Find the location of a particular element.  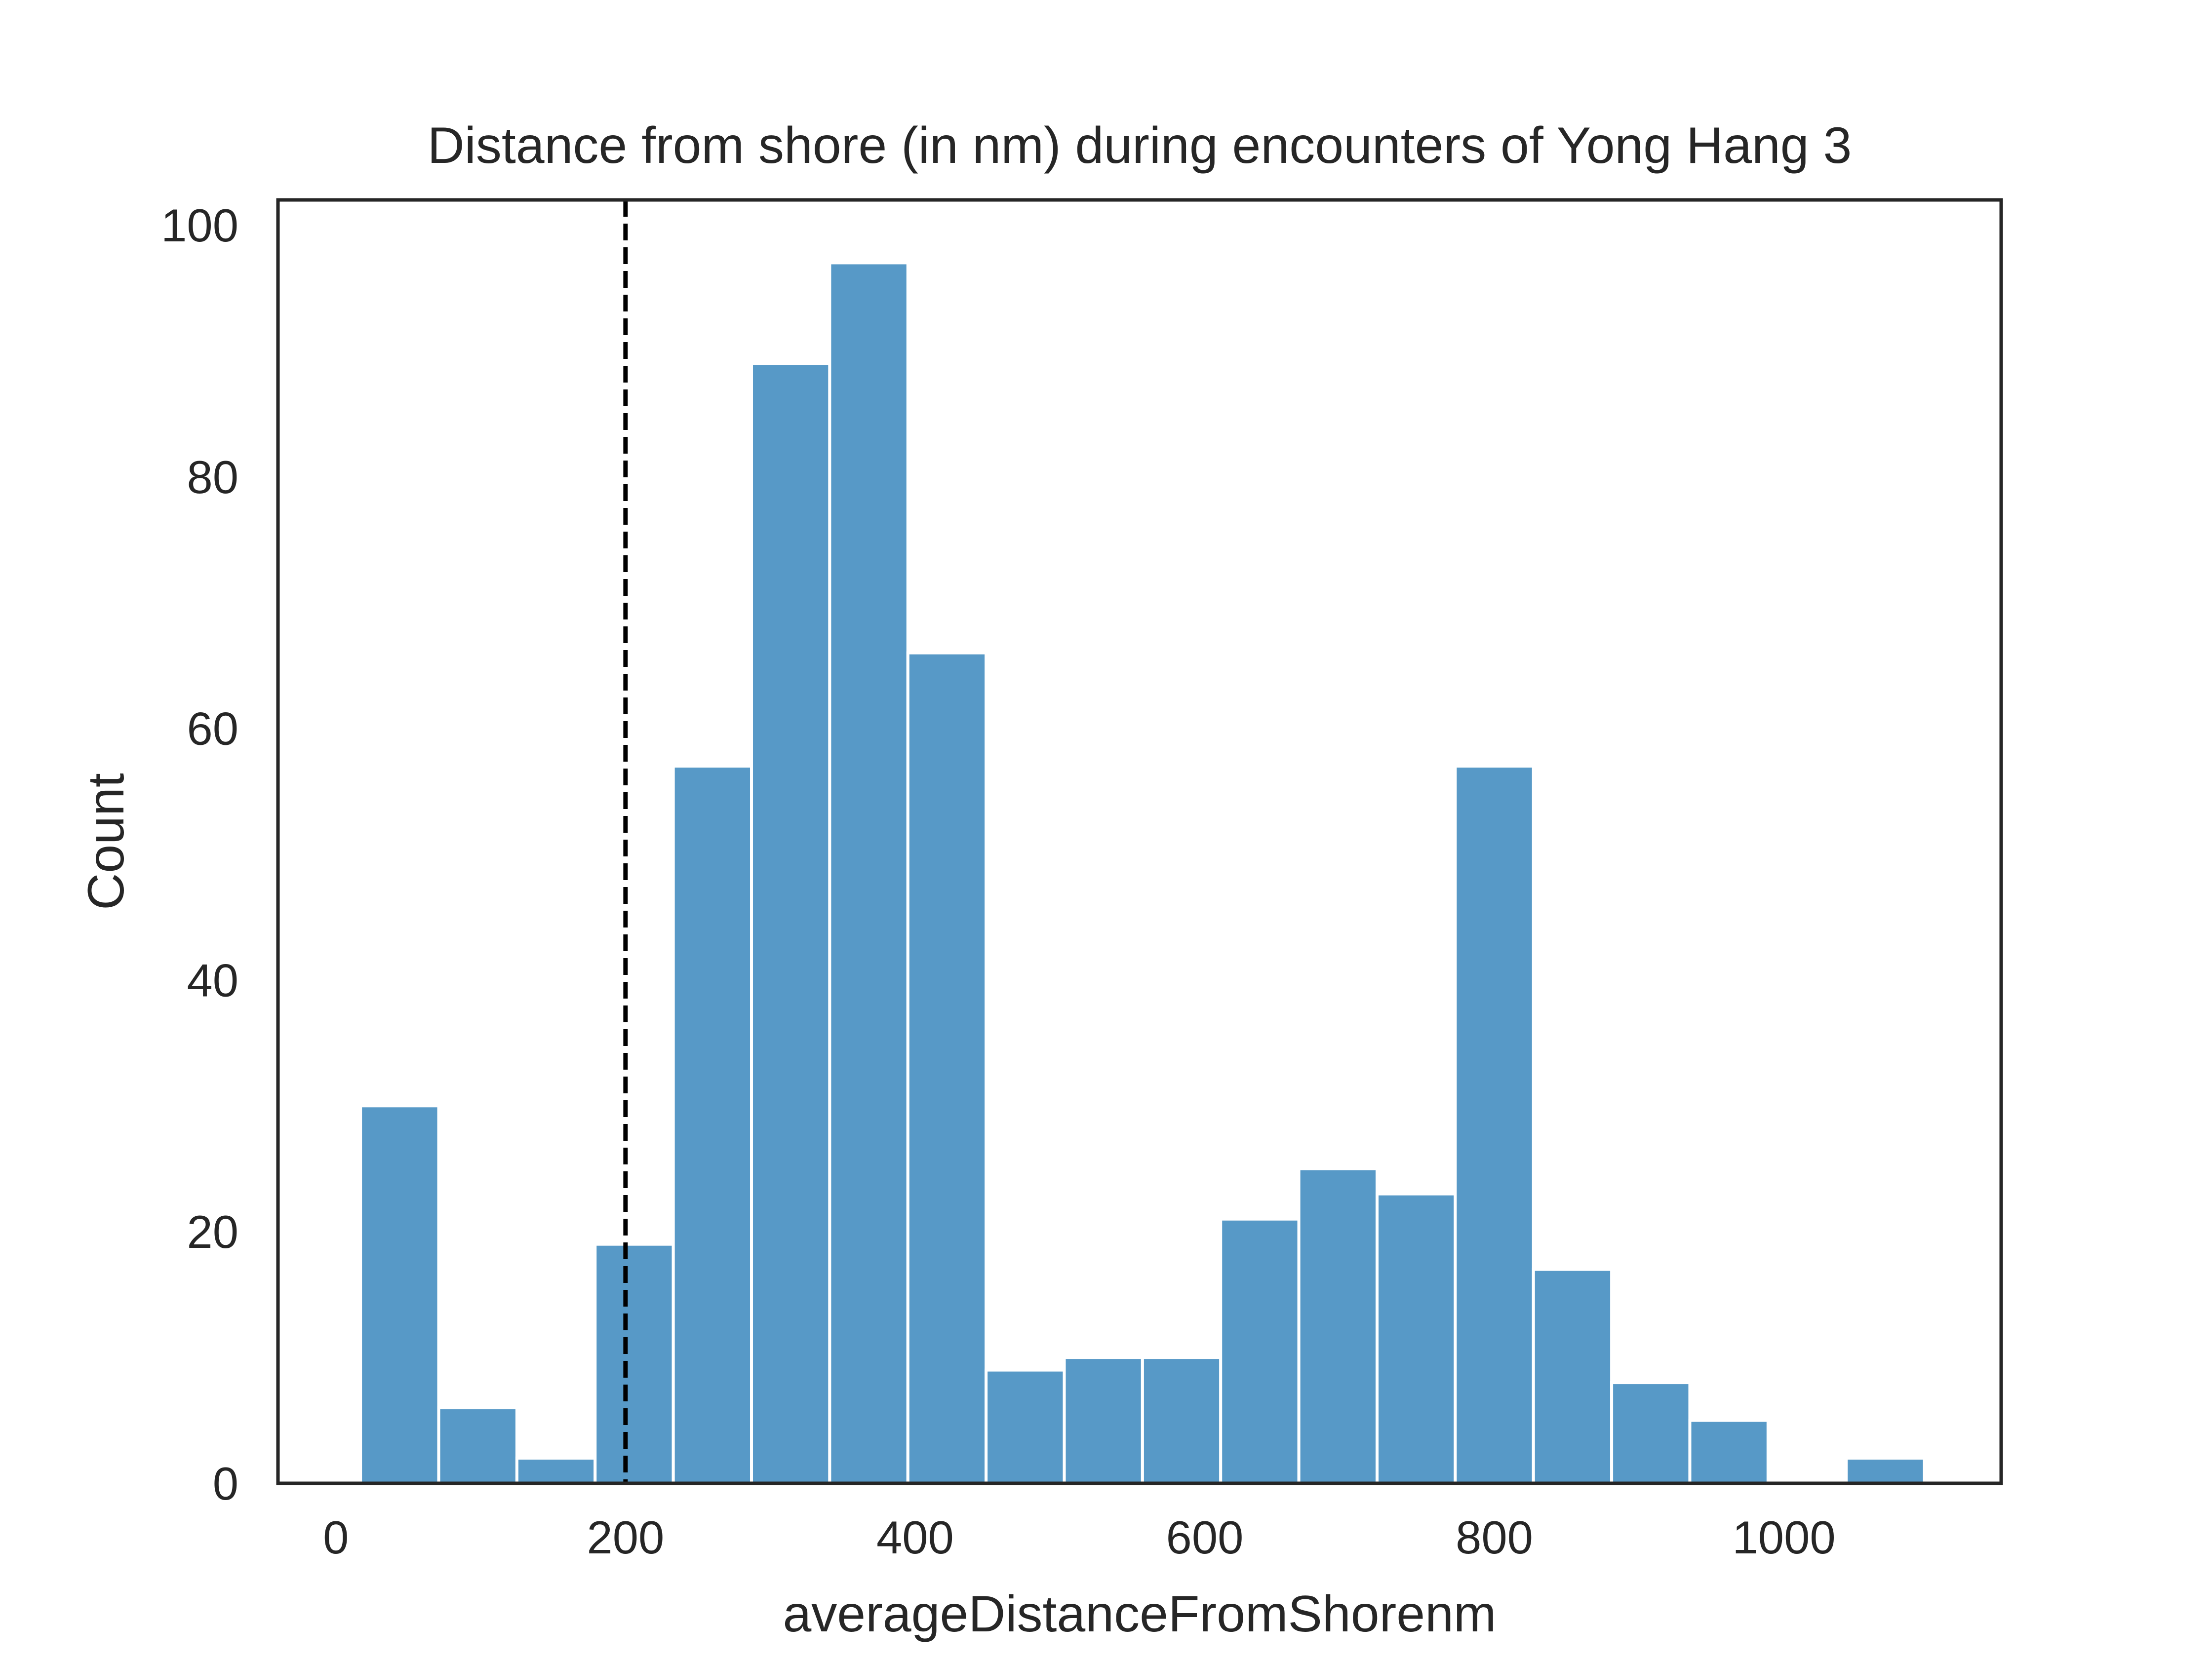

x-tick-label: 0 is located at coordinates (336, 1537).